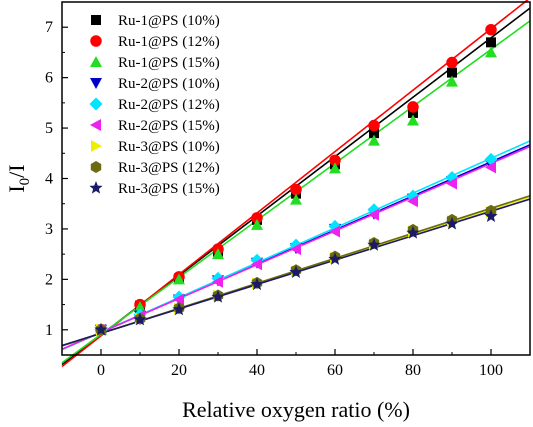 The height and width of the screenshot is (427, 533). What do you see at coordinates (169, 105) in the screenshot?
I see `legend-label: Ru-2@PS (12%)` at bounding box center [169, 105].